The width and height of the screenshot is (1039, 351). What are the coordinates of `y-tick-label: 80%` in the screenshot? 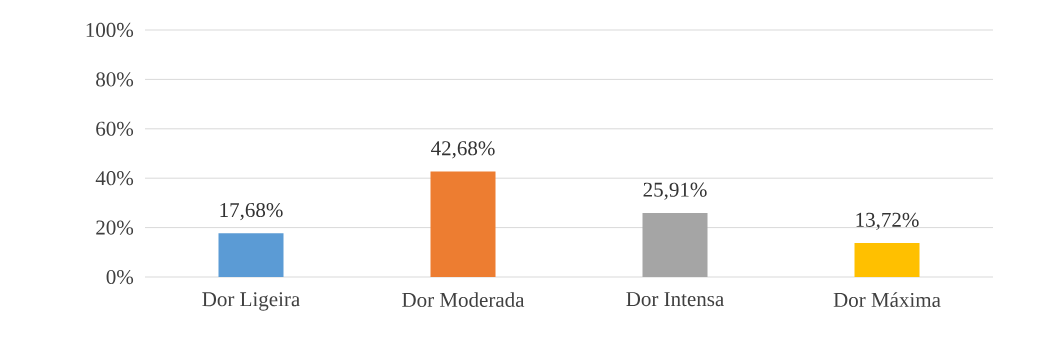 It's located at (115, 79).